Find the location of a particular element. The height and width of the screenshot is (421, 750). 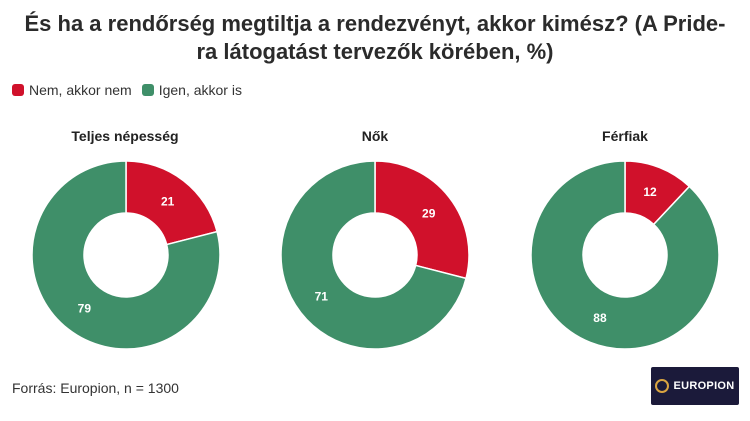

panel-title-total: Teljes népesség is located at coordinates (125, 136).